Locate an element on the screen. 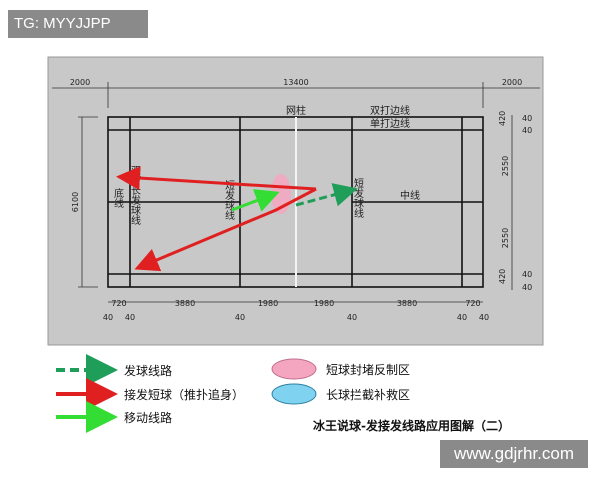 This screenshot has width=600, height=480. legend-short-block-zone: 短球封堵反制区 is located at coordinates (368, 370).